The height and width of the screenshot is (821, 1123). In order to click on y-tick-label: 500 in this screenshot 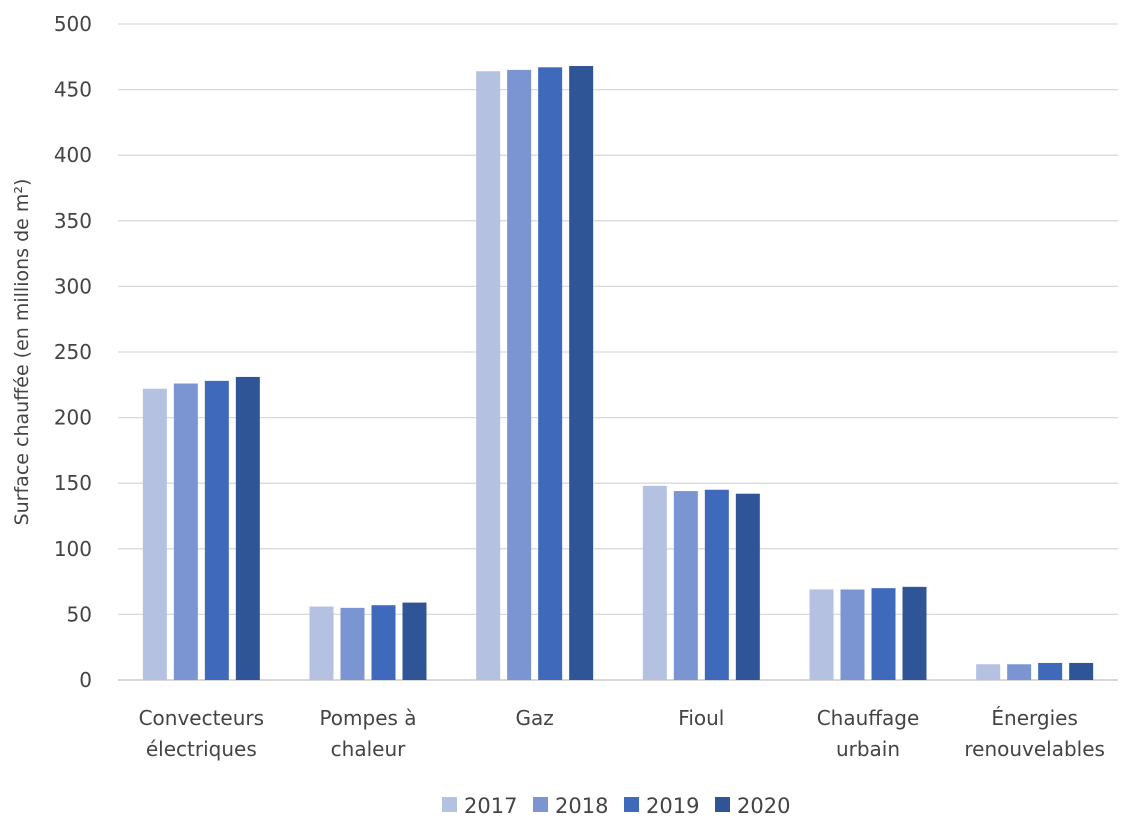, I will do `click(73, 24)`.